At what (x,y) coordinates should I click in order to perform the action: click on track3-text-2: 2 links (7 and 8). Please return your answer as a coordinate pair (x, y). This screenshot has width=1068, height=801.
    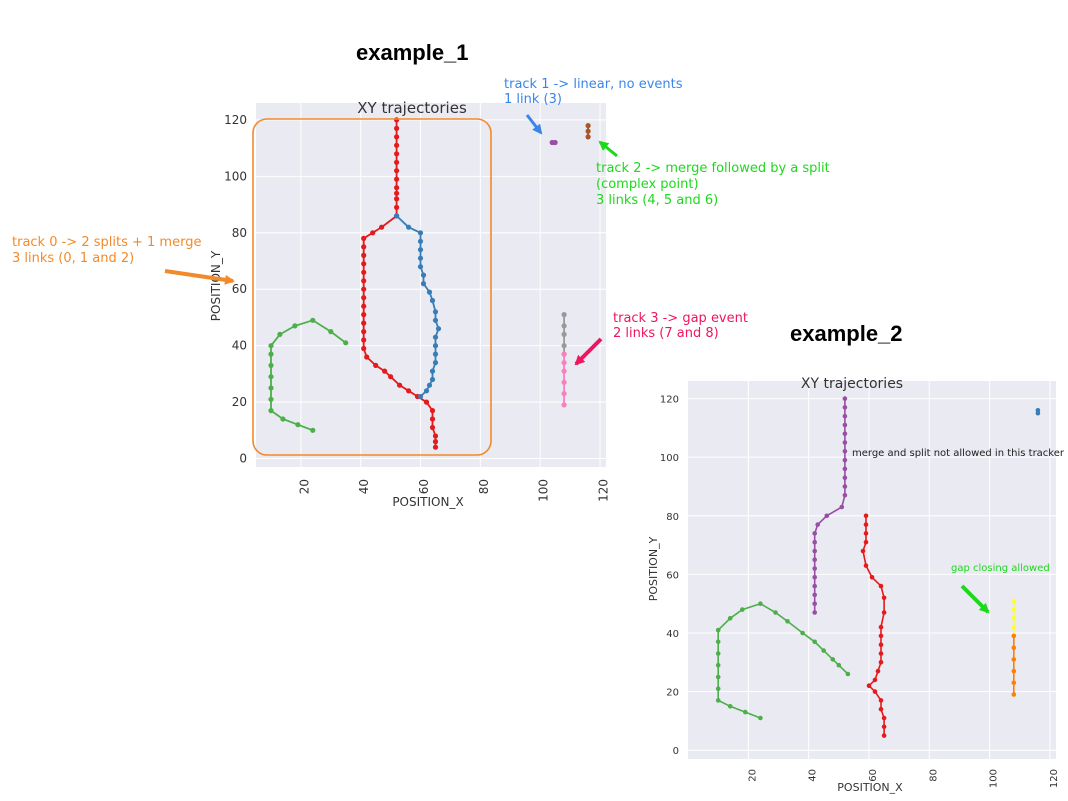
    Looking at the image, I should click on (666, 333).